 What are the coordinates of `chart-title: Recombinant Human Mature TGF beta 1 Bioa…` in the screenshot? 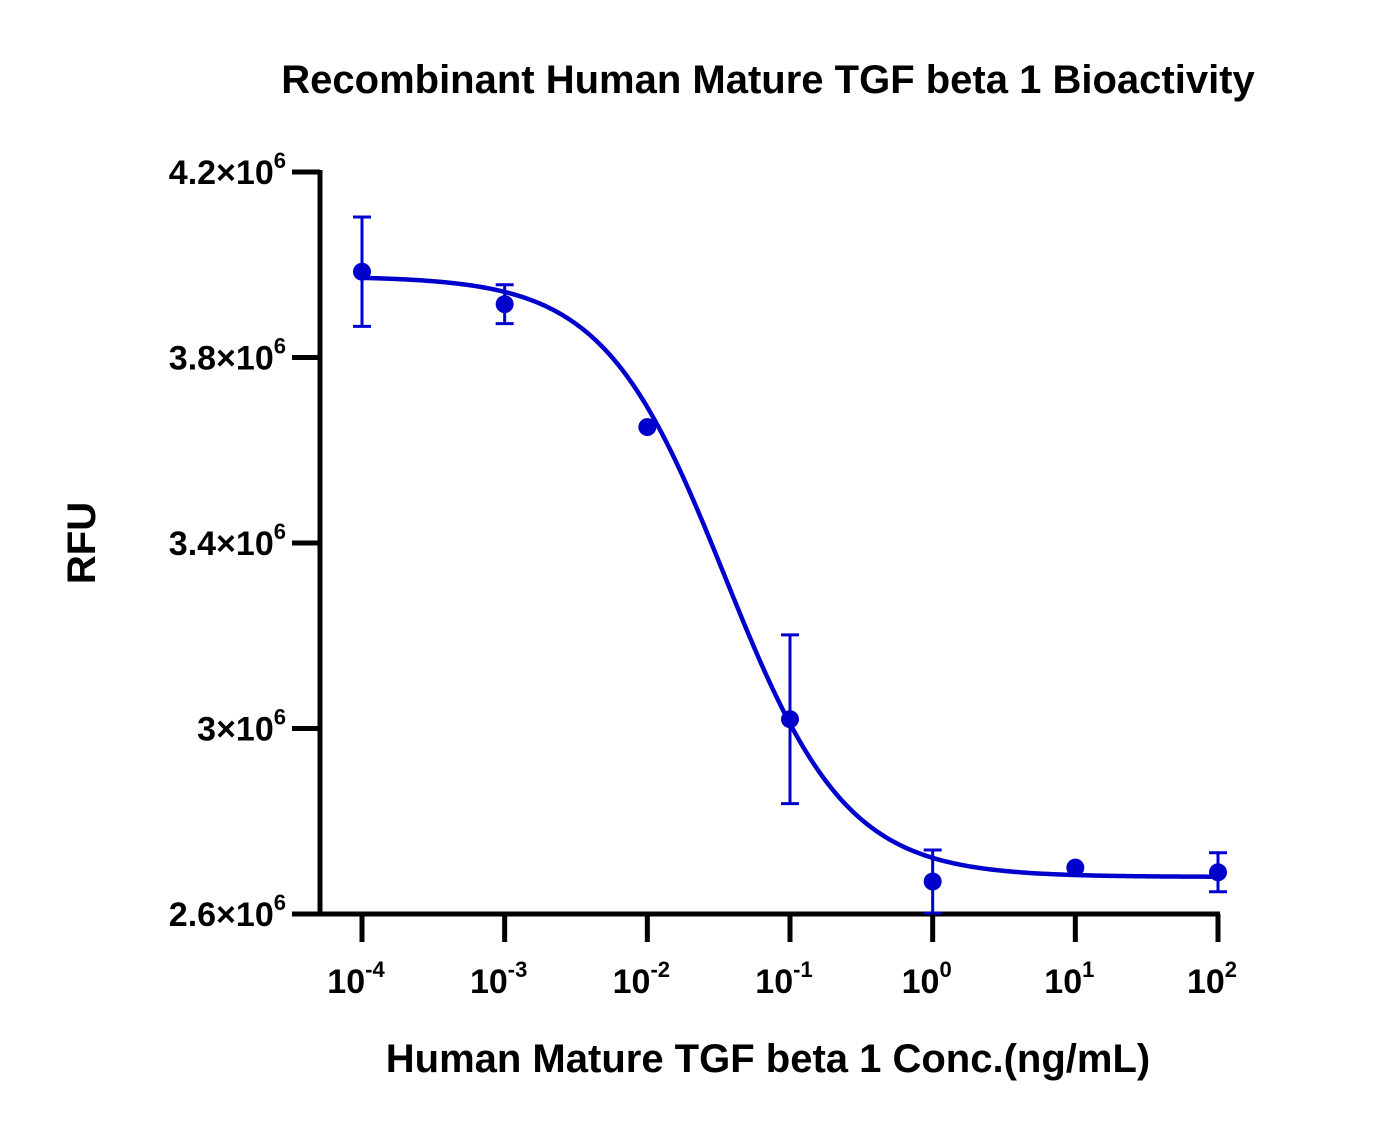 It's located at (768, 80).